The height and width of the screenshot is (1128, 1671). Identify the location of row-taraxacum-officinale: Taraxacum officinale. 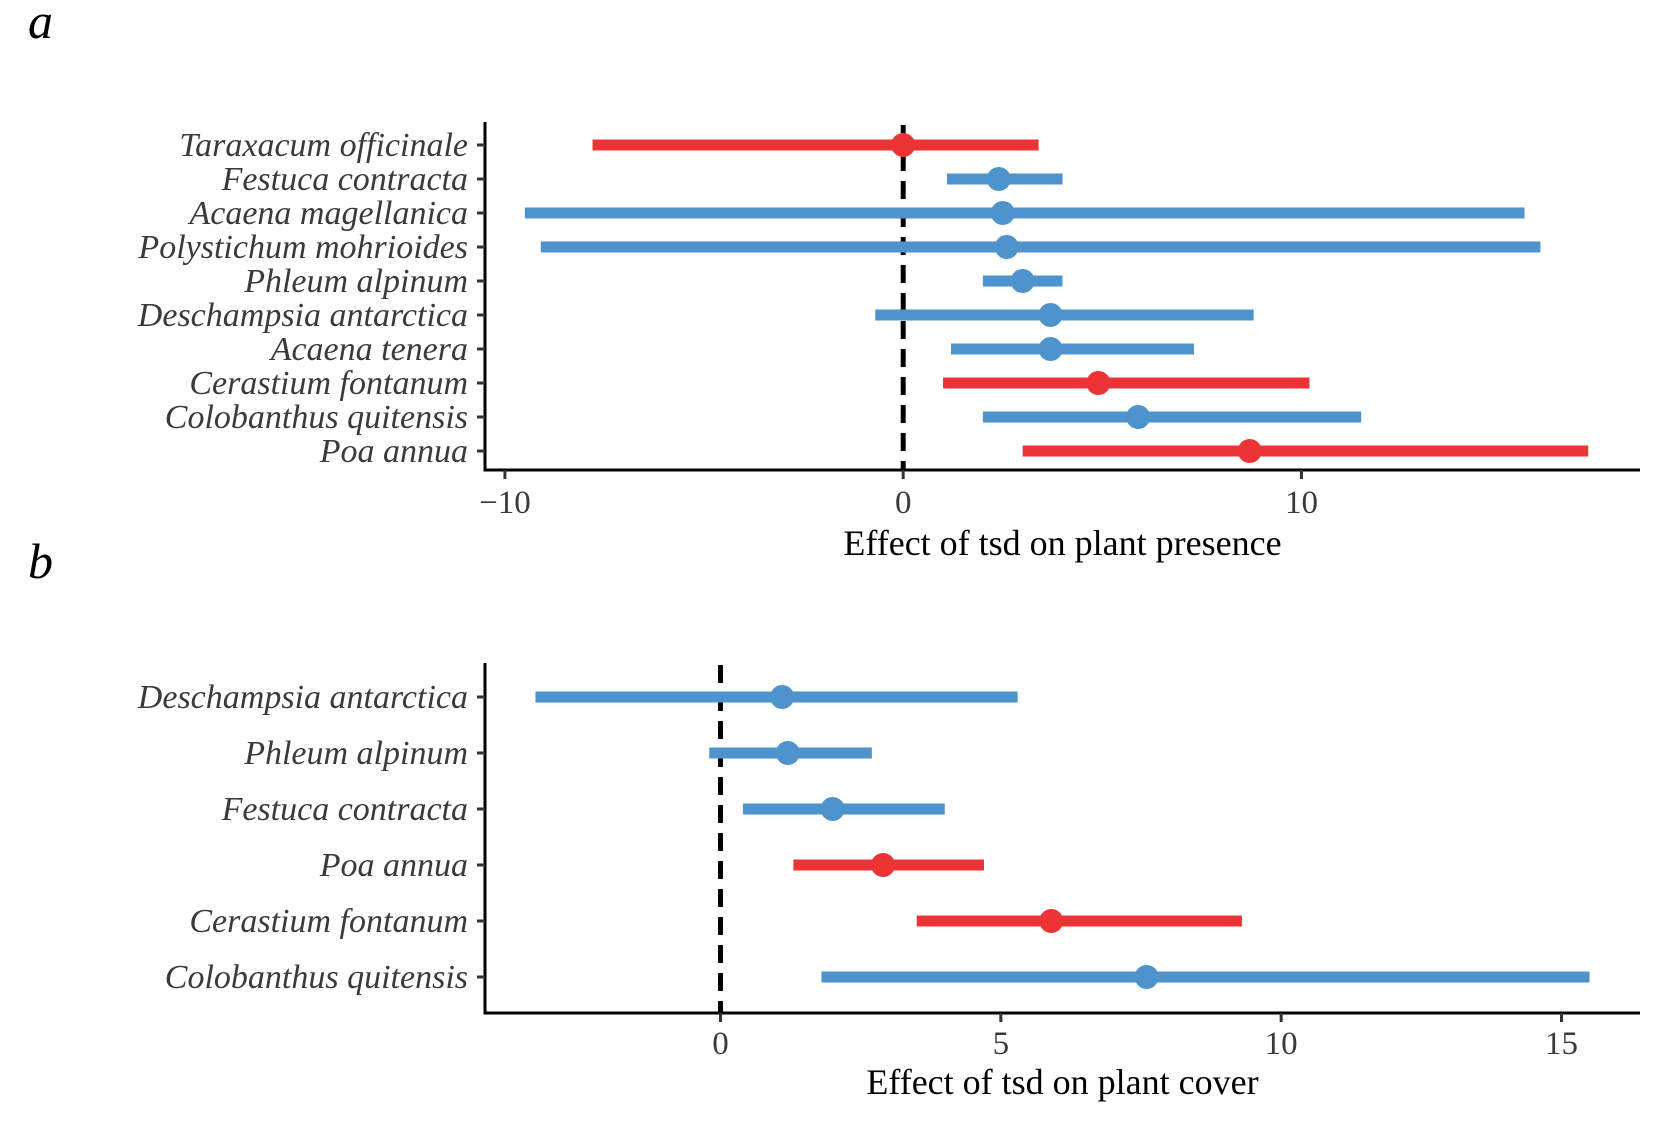
(609, 145).